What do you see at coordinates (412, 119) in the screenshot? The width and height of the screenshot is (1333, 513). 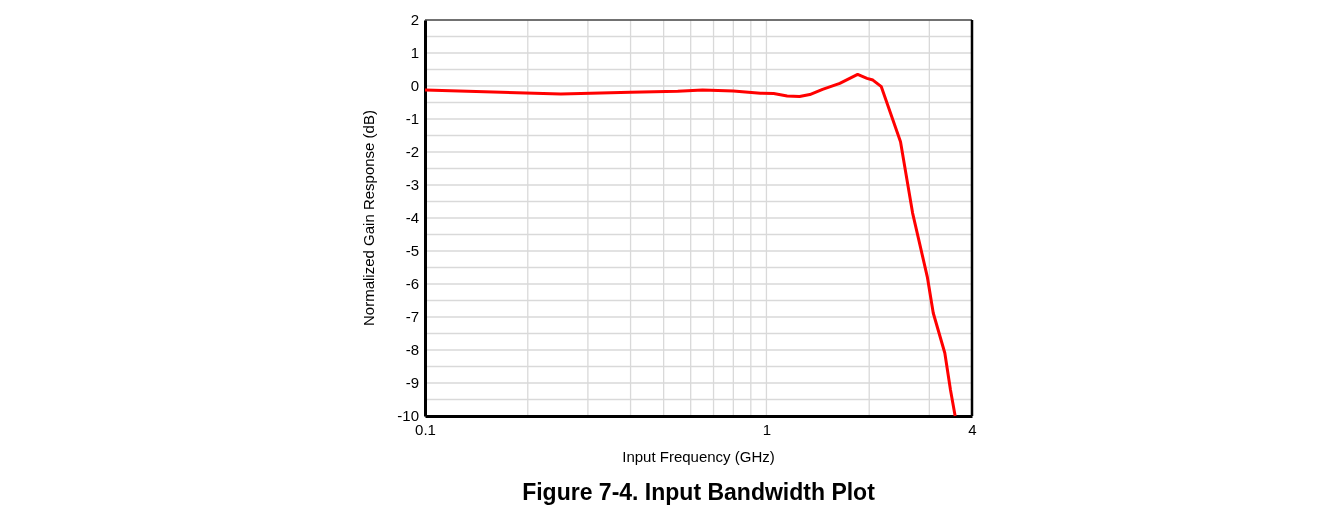 I see `y-tick-label: -1` at bounding box center [412, 119].